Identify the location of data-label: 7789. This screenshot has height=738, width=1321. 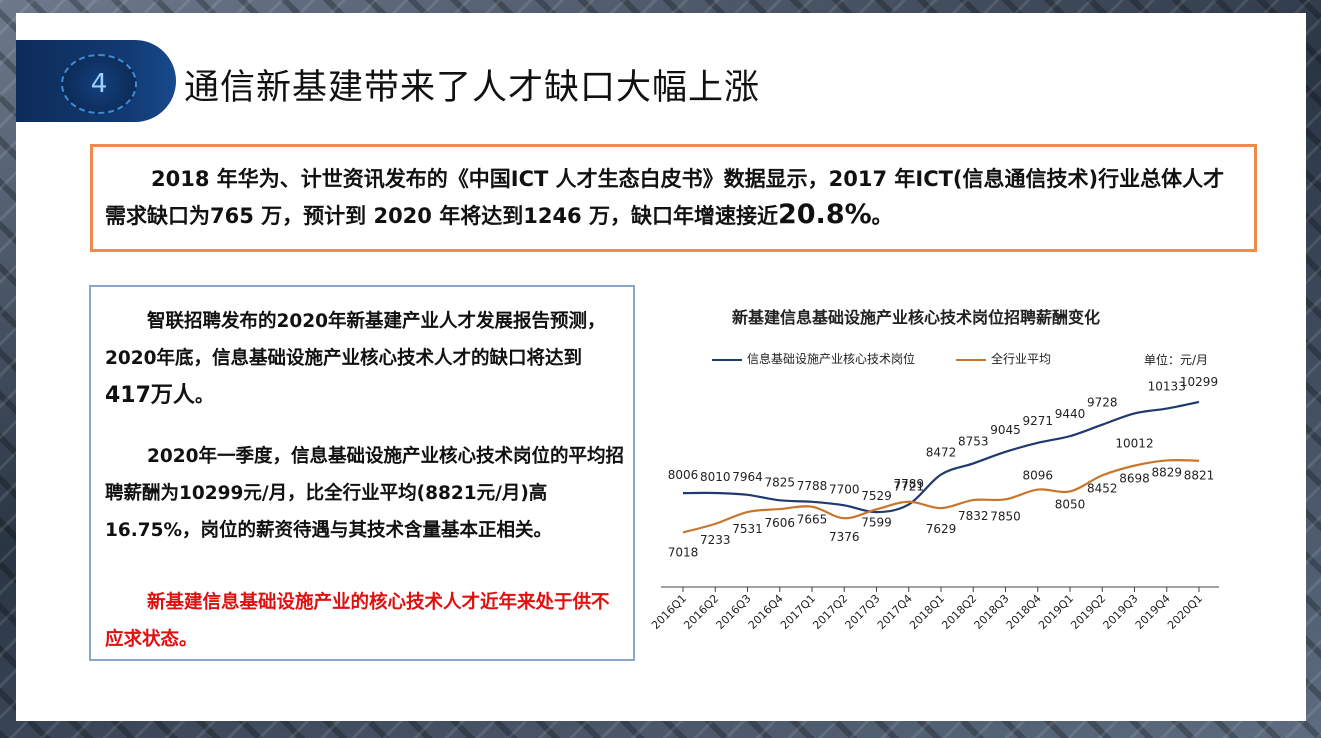
(908, 484).